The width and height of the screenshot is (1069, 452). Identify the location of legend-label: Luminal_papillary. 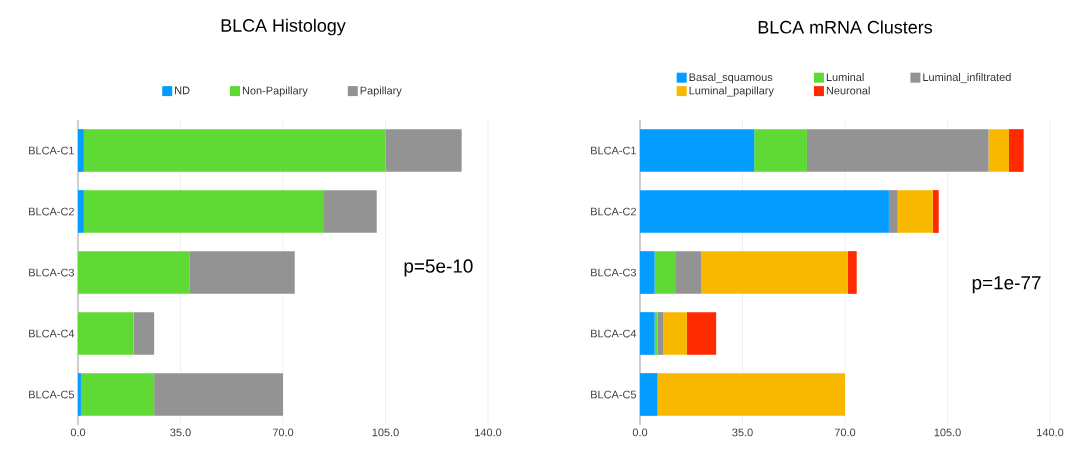
(731, 91).